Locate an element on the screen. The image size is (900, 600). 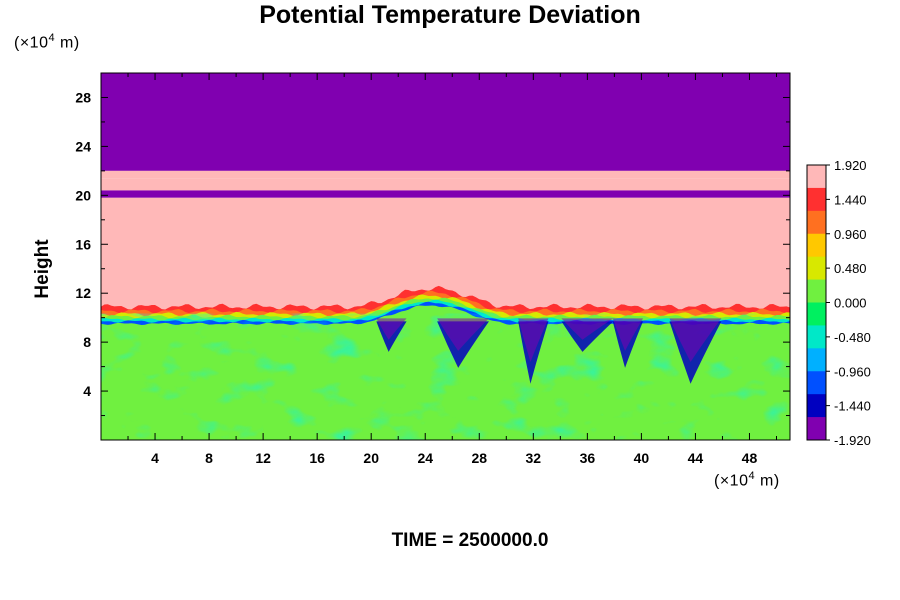
colorbar-label: 0.480 is located at coordinates (850, 268).